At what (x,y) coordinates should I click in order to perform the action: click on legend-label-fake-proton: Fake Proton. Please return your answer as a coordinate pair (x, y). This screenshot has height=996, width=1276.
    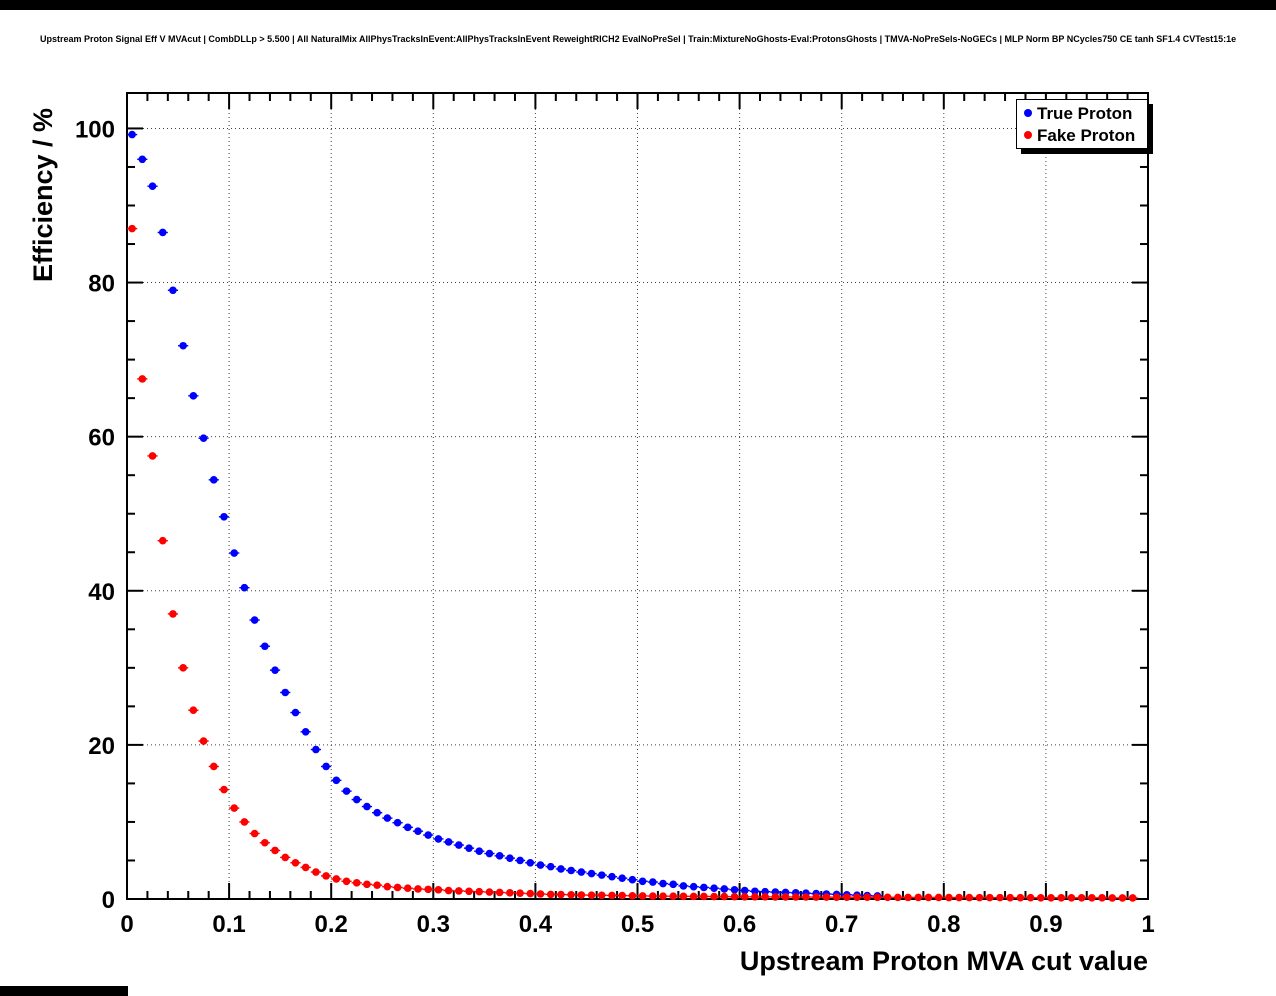
    Looking at the image, I should click on (1086, 135).